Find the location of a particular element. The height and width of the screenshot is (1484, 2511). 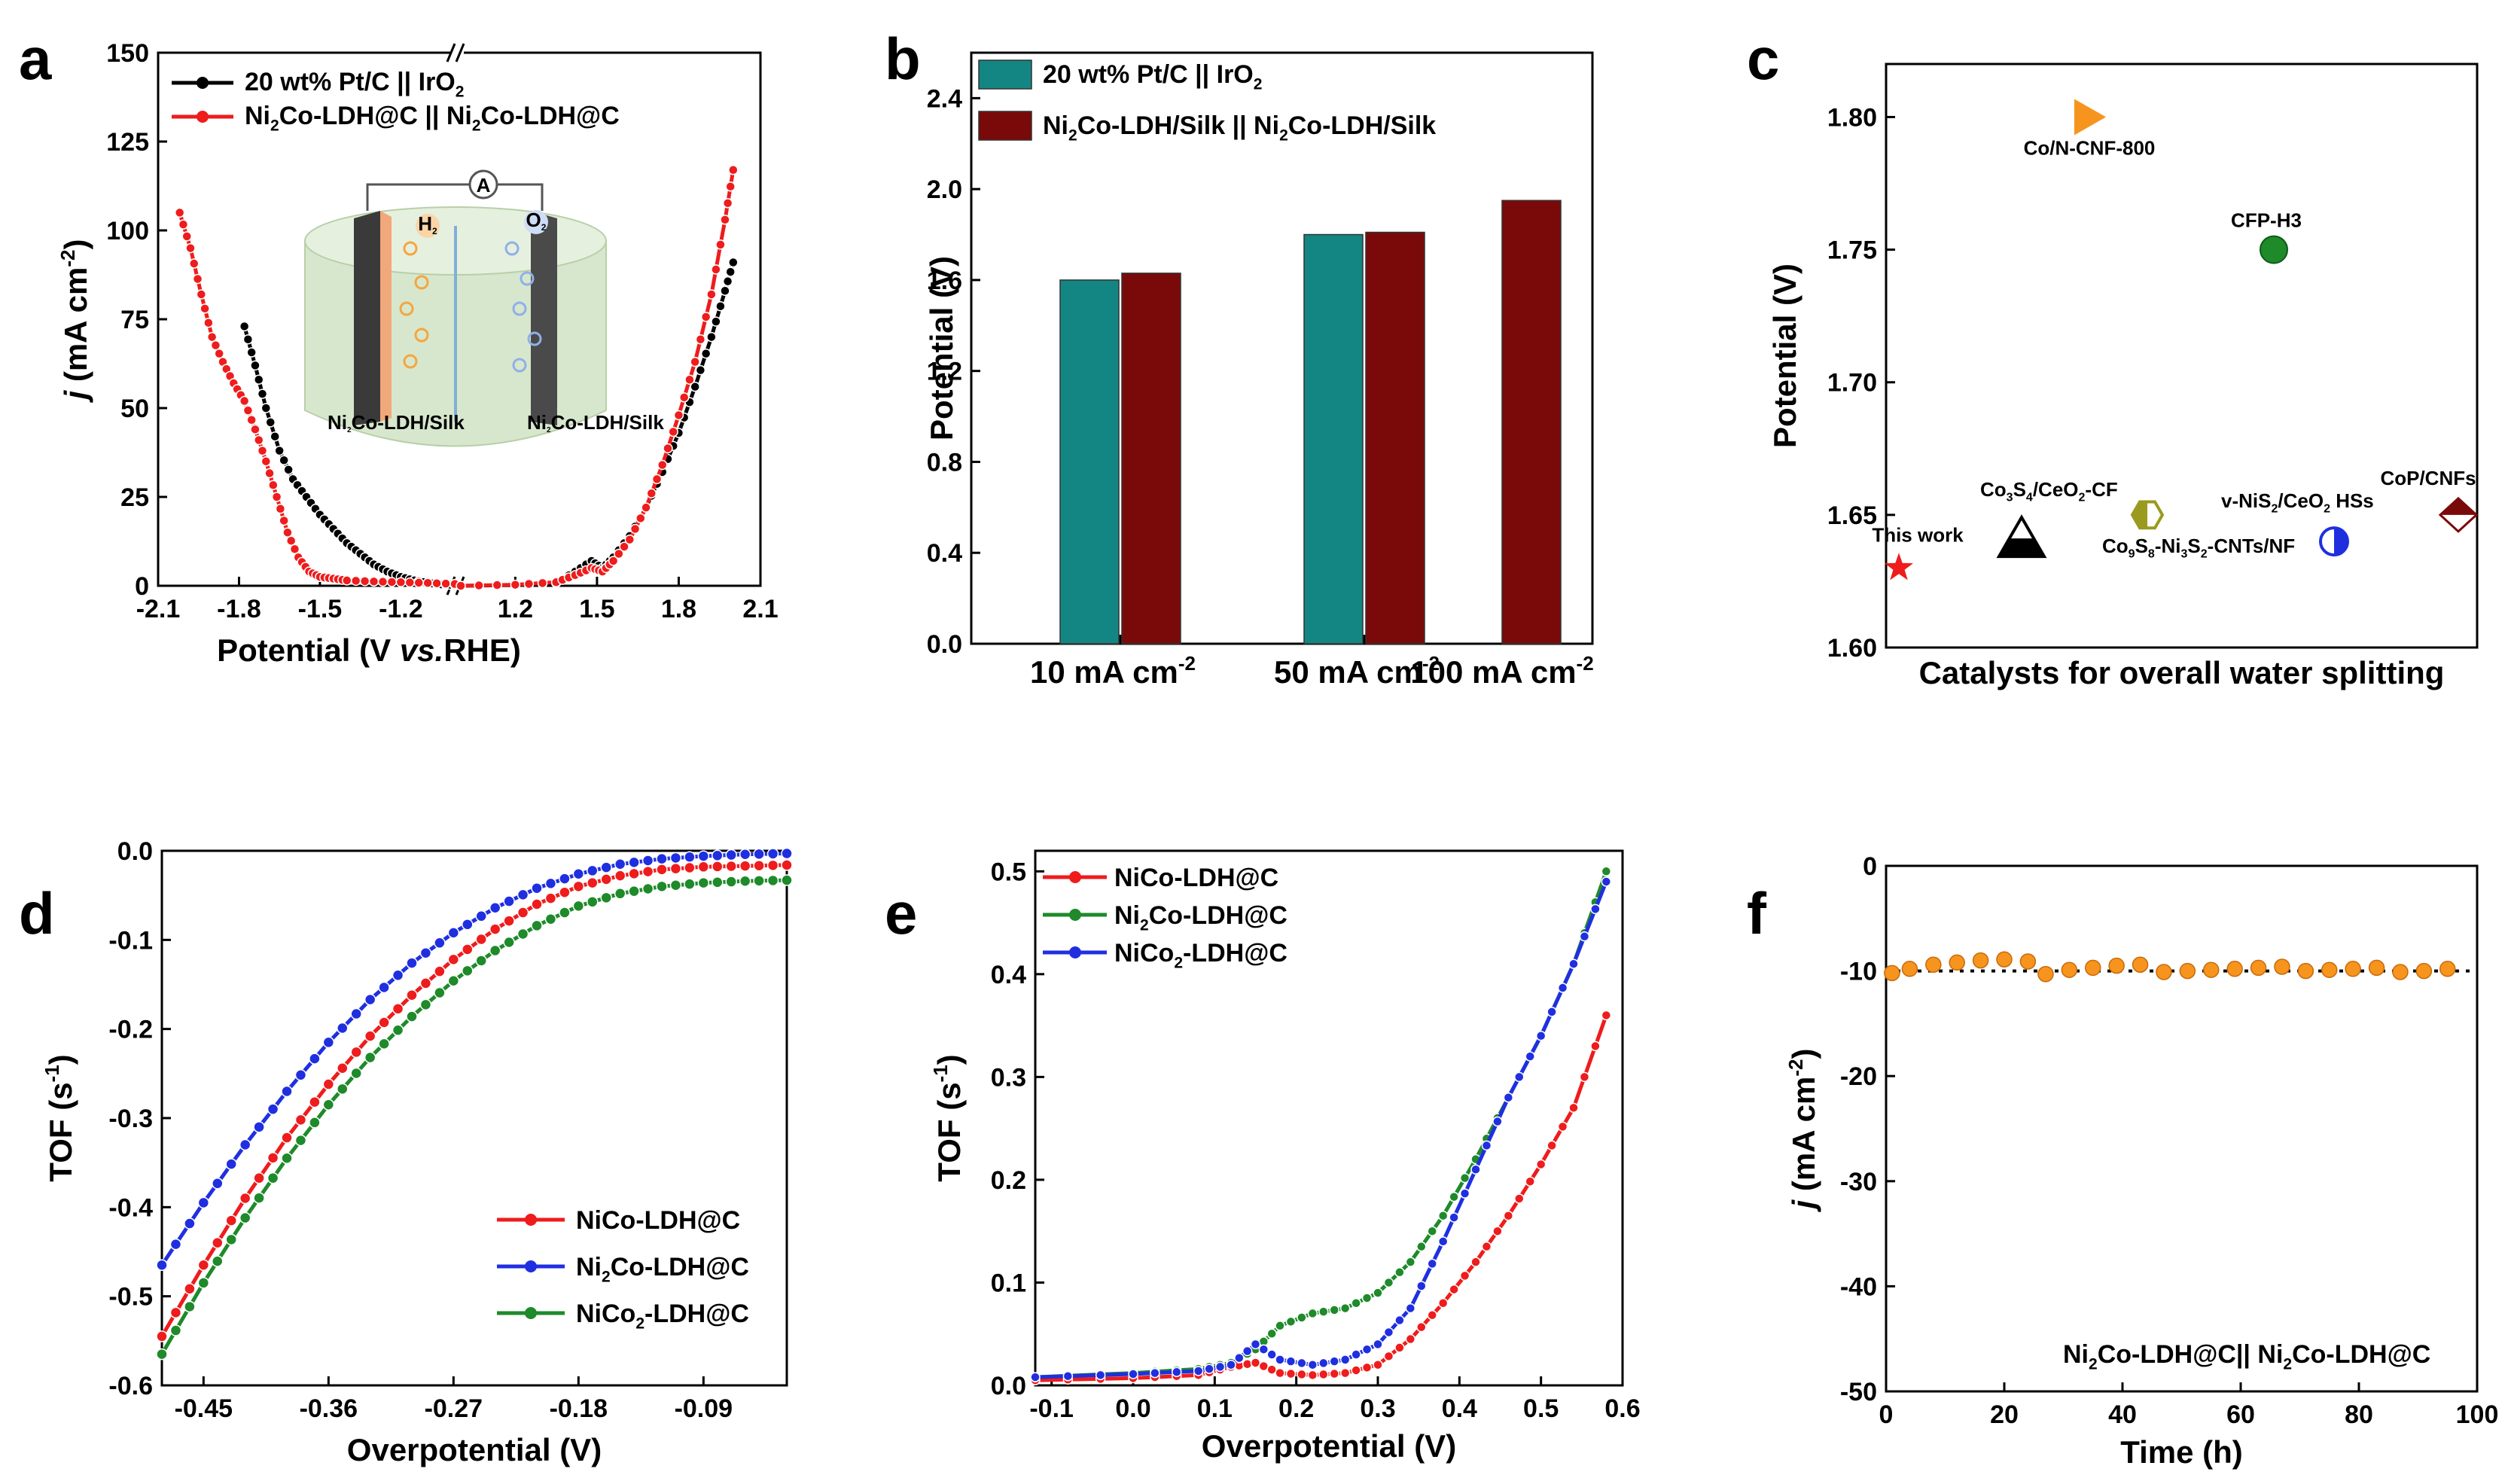

panel-c-label-v-nis2: v-NiS2/CeO2 HSs is located at coordinates (2297, 502).